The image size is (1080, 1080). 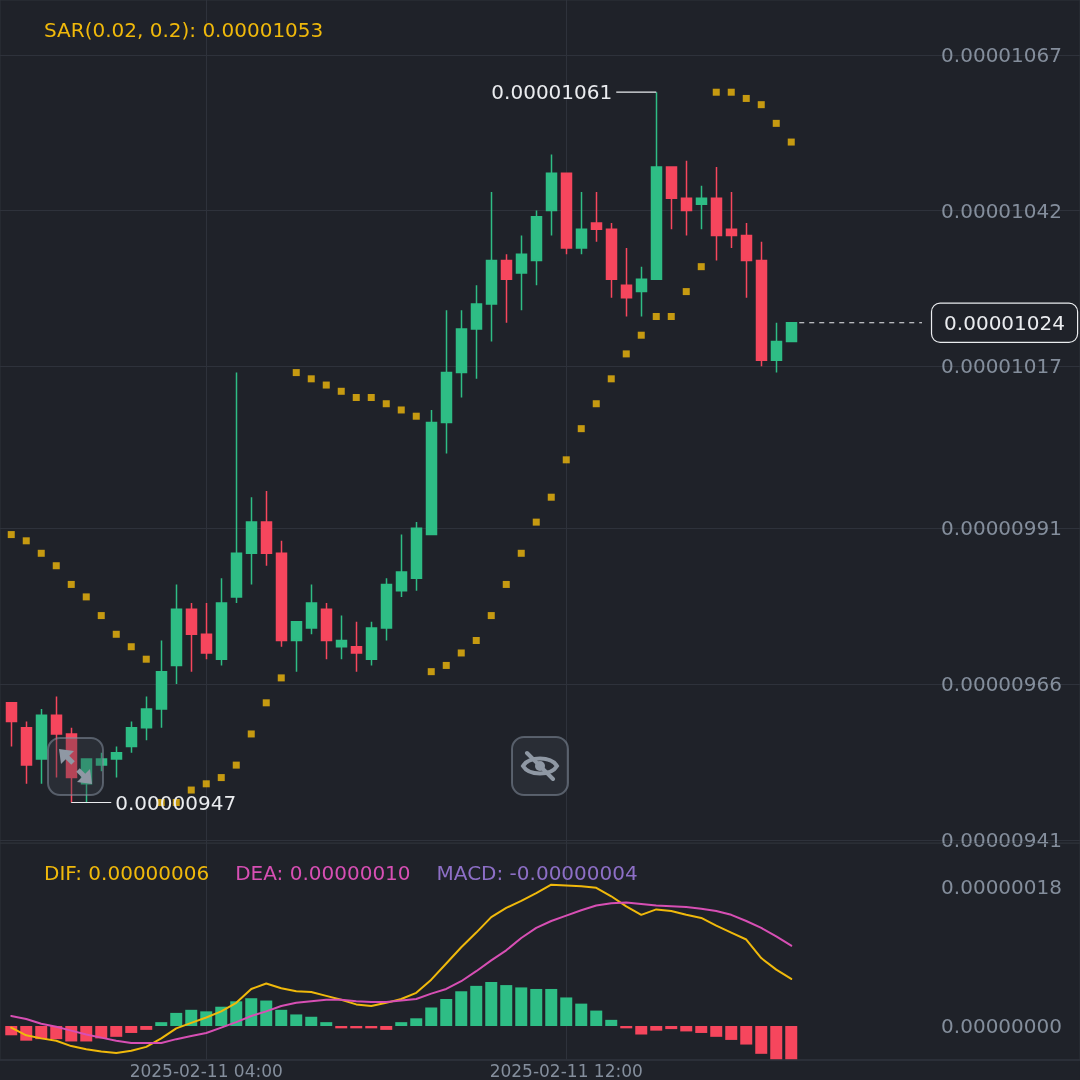 I want to click on y-tick-label: 0.00001067, so click(x=1001, y=54).